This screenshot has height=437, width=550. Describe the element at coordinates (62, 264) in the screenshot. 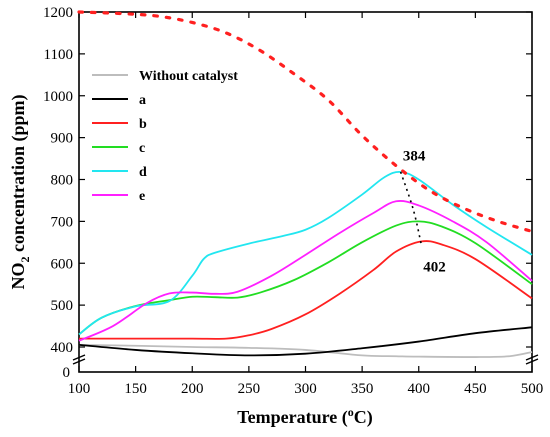

I see `y-tick-label: 600` at that location.